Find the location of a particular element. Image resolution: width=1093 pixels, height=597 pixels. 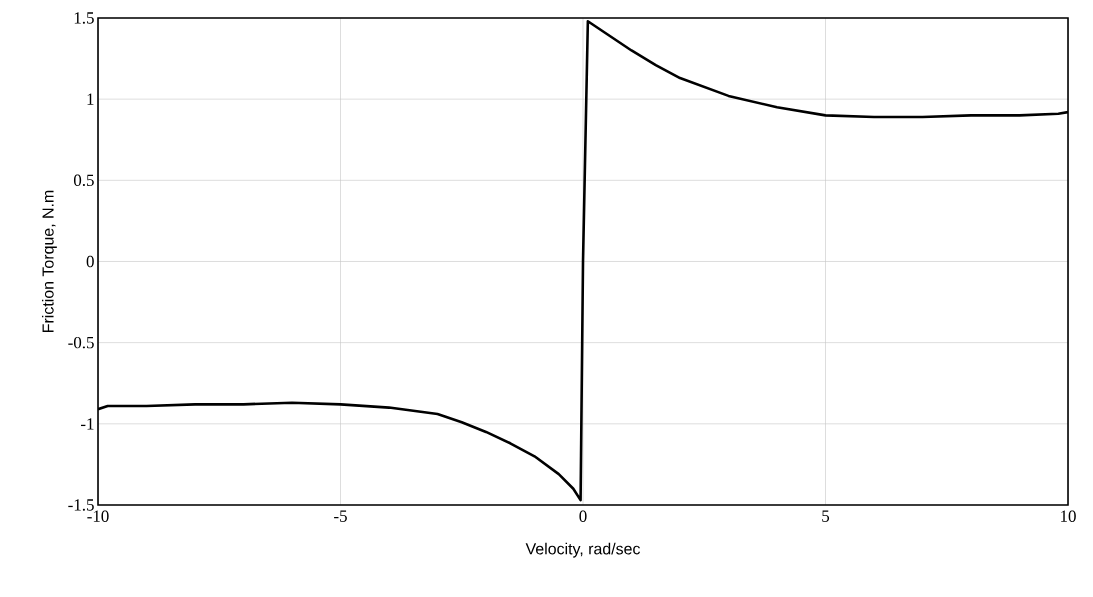

y-tick-label: -1.5 is located at coordinates (81, 505).